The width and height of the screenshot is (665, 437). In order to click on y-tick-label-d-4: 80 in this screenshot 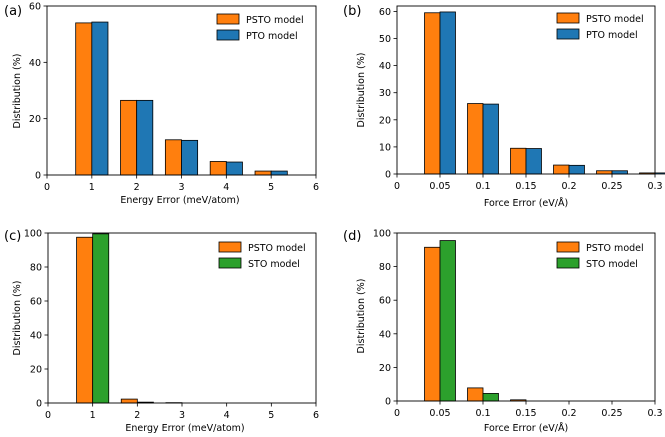, I will do `click(385, 267)`.